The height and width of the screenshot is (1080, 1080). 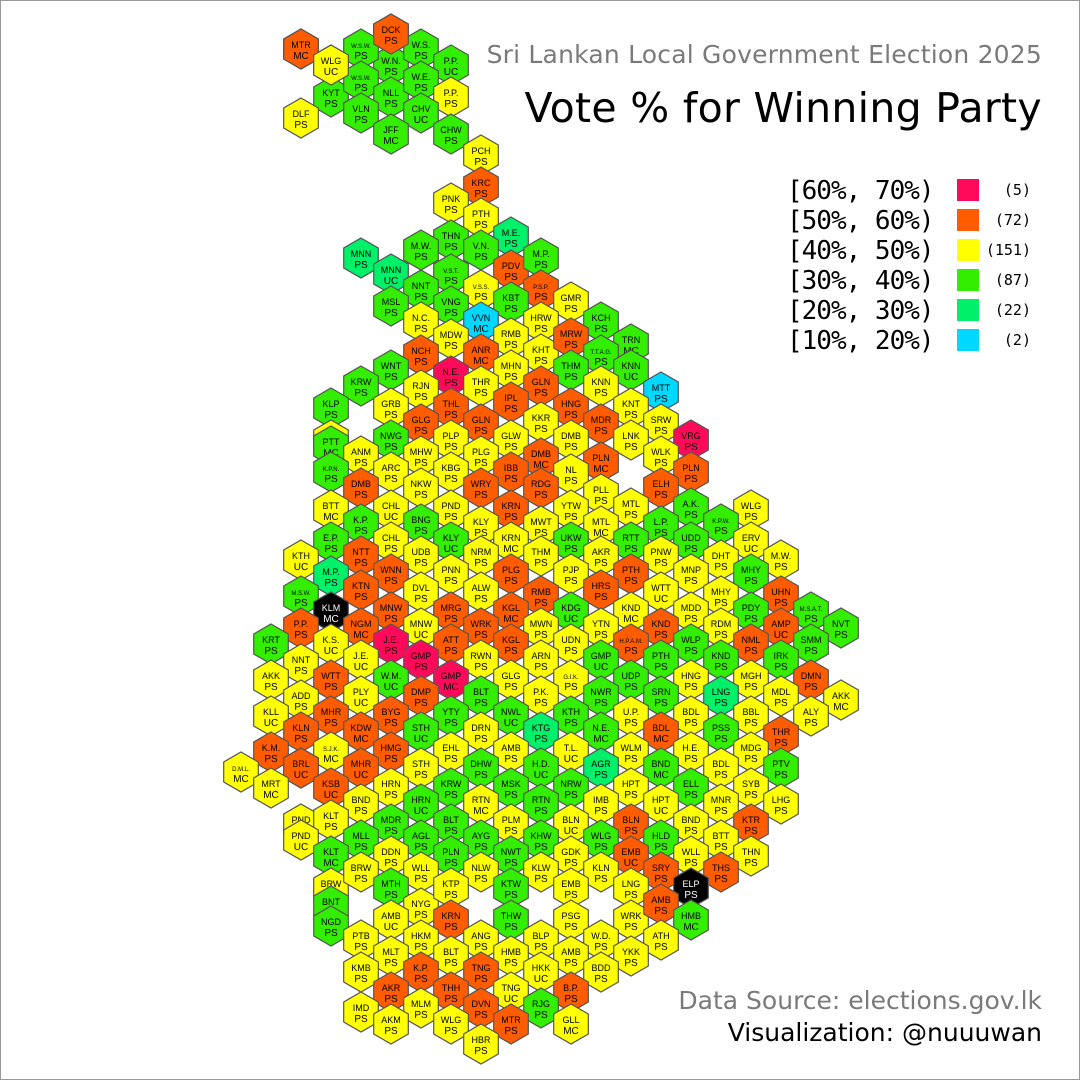 I want to click on hex-name-label: HMB, so click(x=691, y=916).